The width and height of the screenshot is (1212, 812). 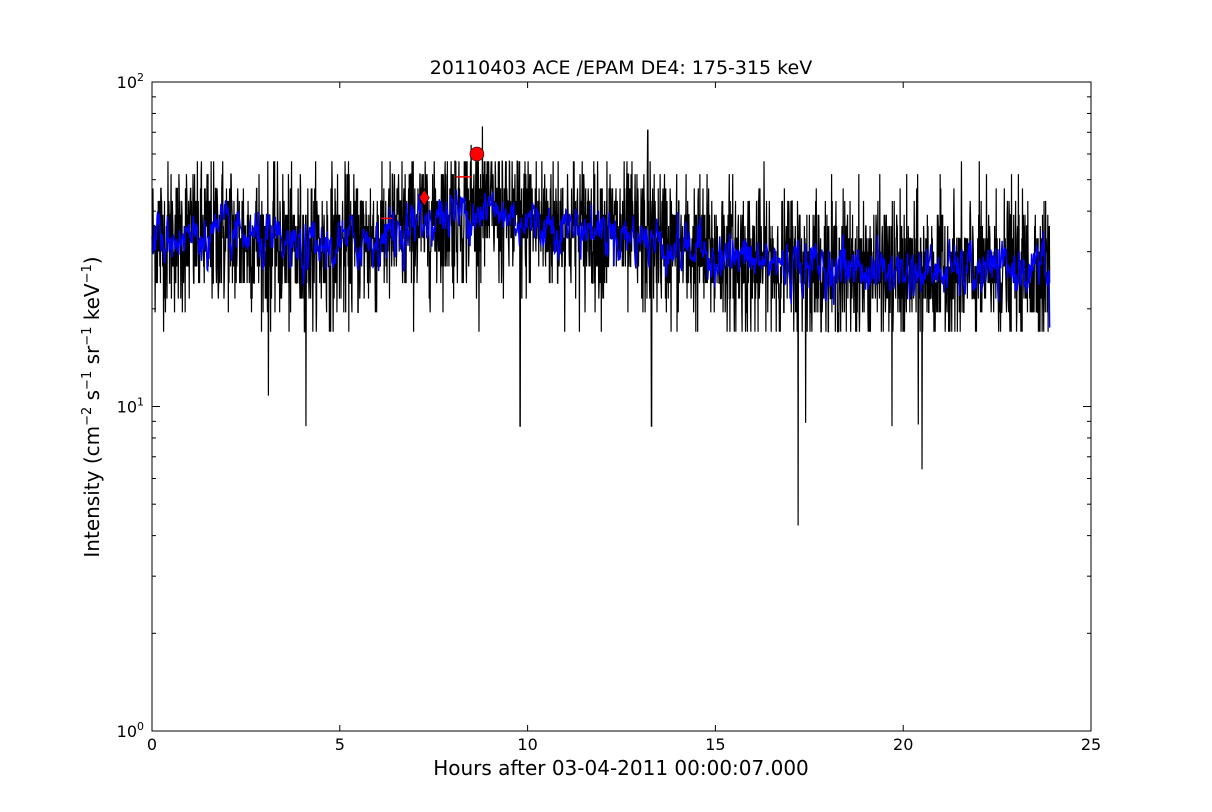 I want to click on x-tick-label: 5, so click(x=340, y=744).